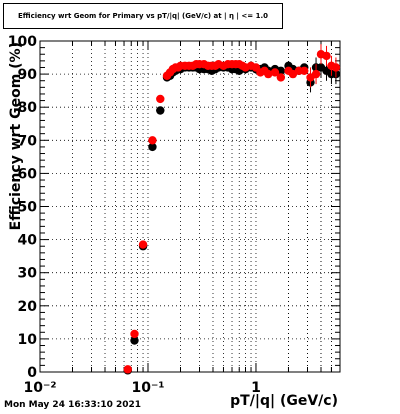 This screenshot has height=414, width=400. Describe the element at coordinates (28, 307) in the screenshot. I see `y-tick-label: 20` at that location.